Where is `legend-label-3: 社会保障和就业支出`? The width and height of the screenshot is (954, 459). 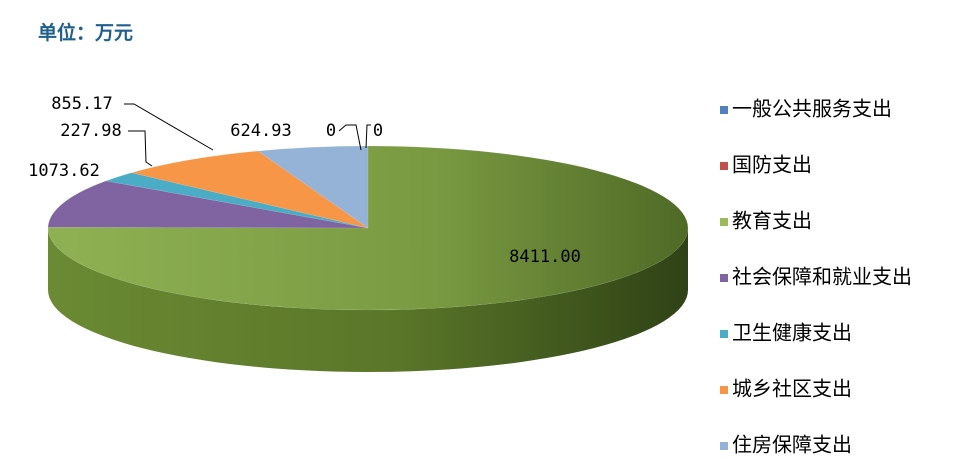
legend-label-3: 社会保障和就业支出 is located at coordinates (822, 277).